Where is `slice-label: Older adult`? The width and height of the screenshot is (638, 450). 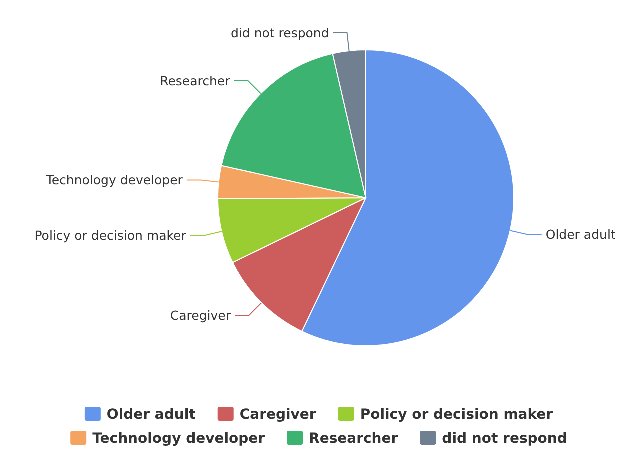
slice-label: Older adult is located at coordinates (581, 234).